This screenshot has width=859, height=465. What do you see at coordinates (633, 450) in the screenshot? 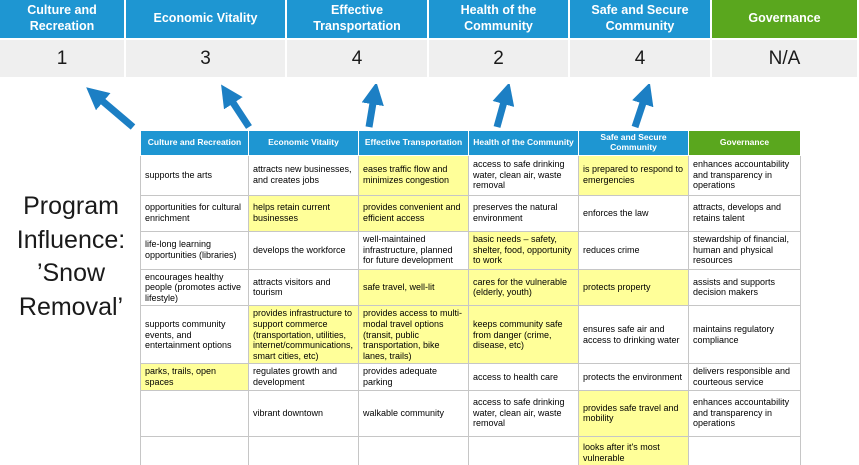
I see `matrix-cell-r8-c5: looks after it's most vulnerable` at bounding box center [633, 450].